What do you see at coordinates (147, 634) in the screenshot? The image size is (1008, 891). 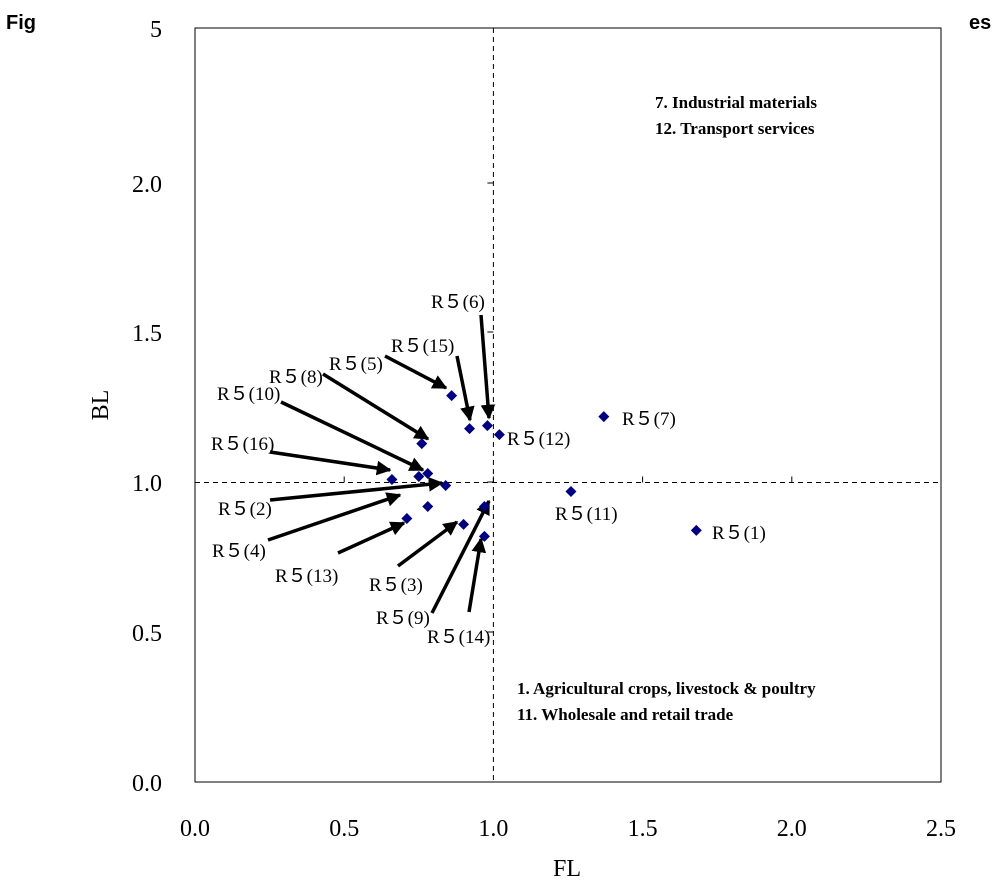 I see `y-tick-label: 0.5` at bounding box center [147, 634].